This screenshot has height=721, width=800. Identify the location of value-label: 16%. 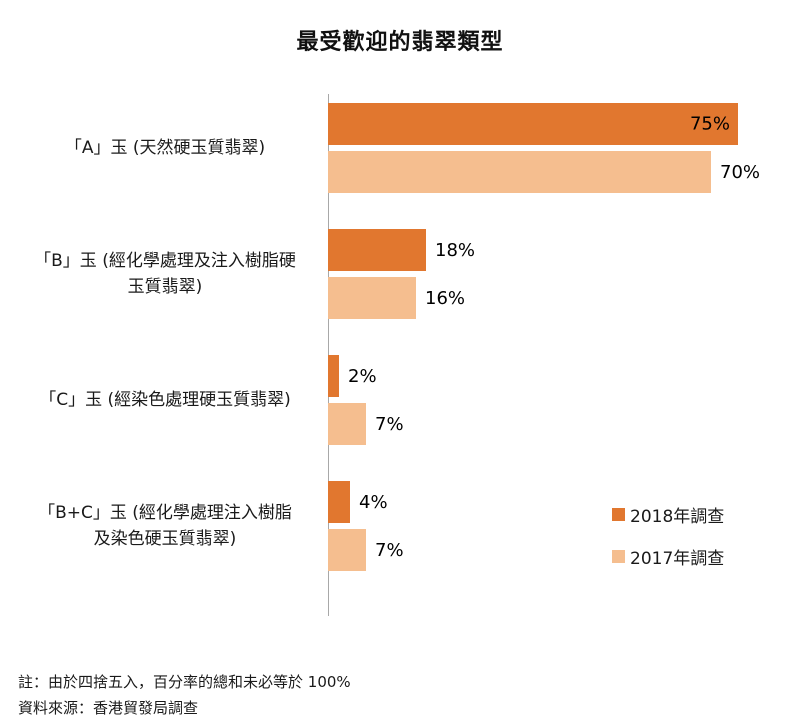
(445, 298).